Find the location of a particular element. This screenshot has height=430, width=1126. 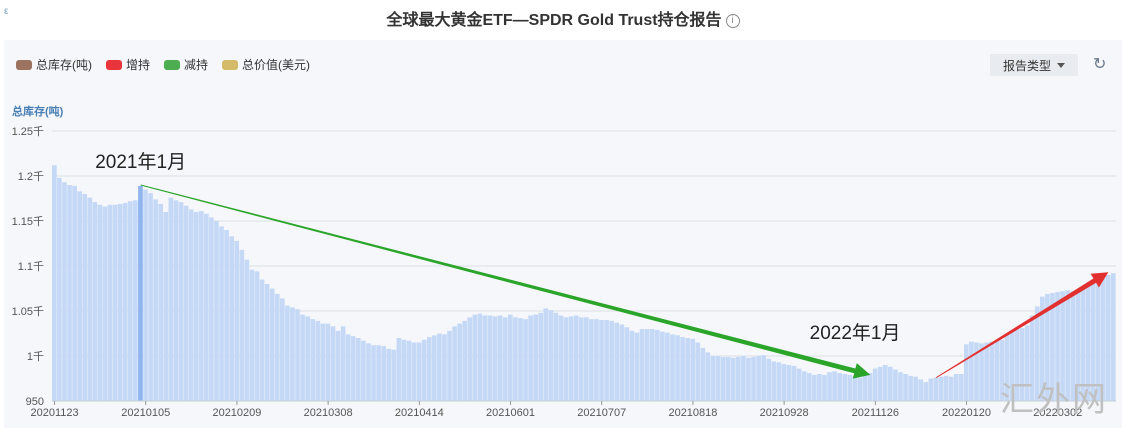

x-tick-label: 20210601 is located at coordinates (510, 413).